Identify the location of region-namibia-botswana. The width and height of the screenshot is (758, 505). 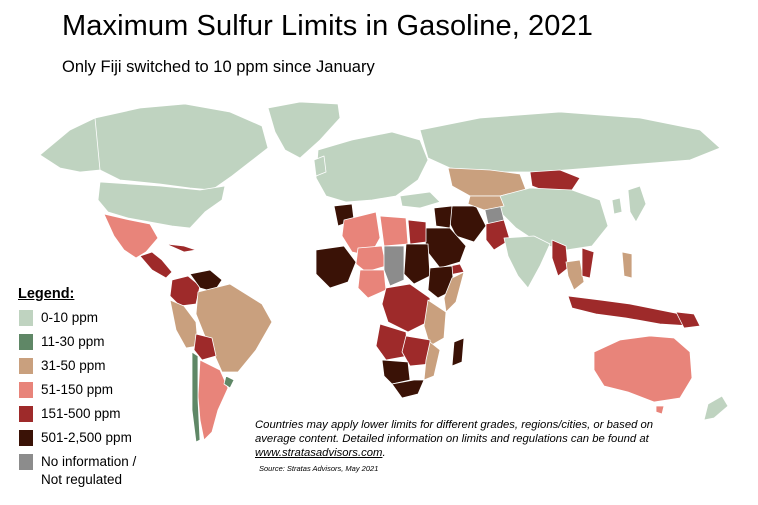
(396, 372).